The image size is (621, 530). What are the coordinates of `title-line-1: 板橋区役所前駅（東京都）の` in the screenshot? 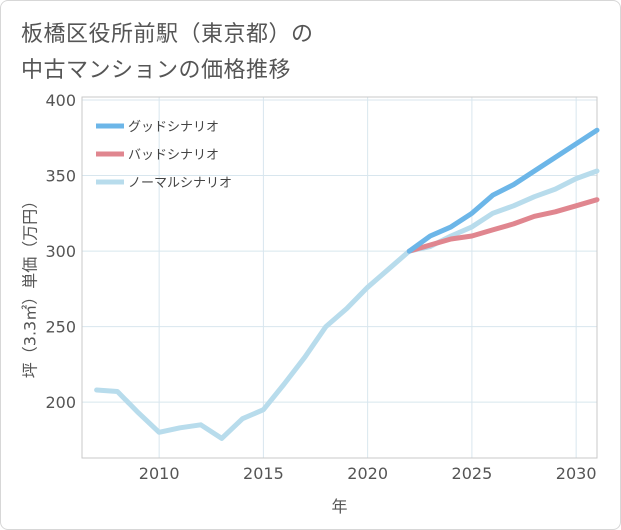 It's located at (167, 34).